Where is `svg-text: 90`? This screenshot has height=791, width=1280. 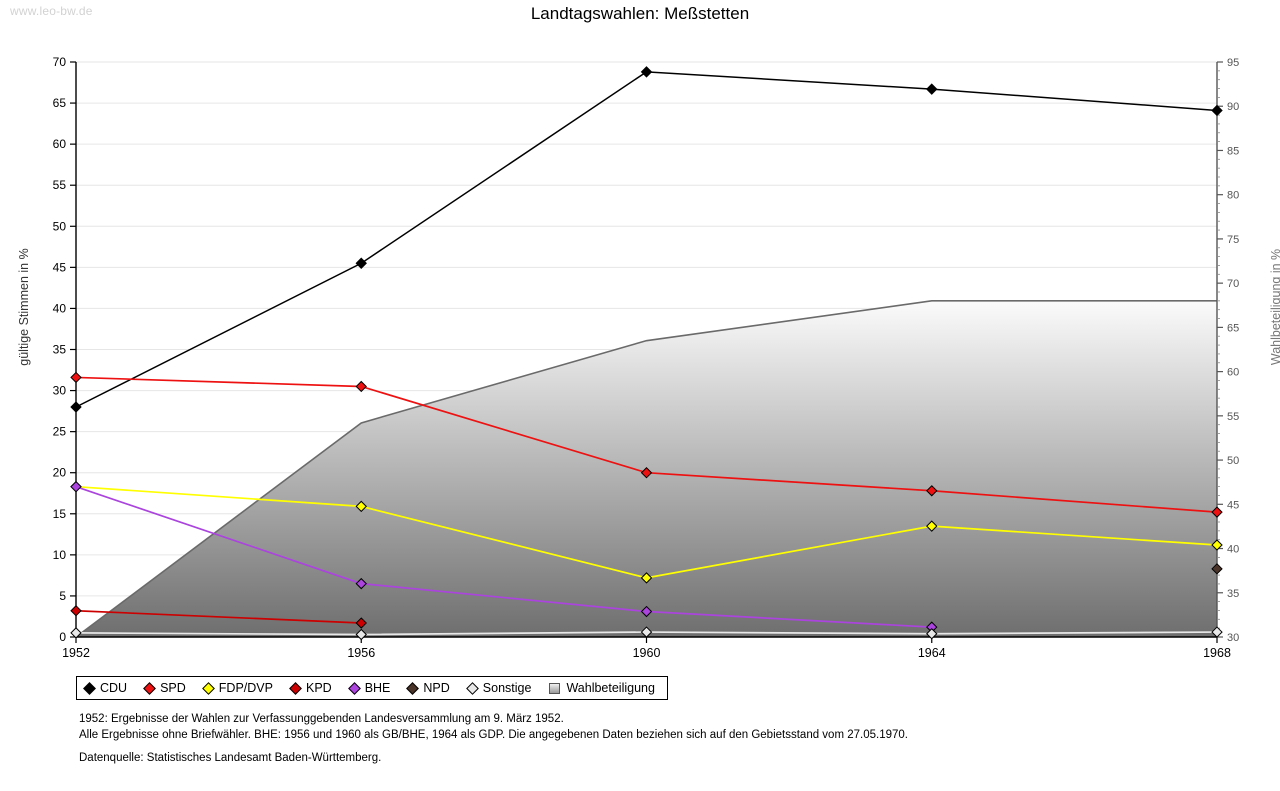 svg-text: 90 is located at coordinates (1233, 107).